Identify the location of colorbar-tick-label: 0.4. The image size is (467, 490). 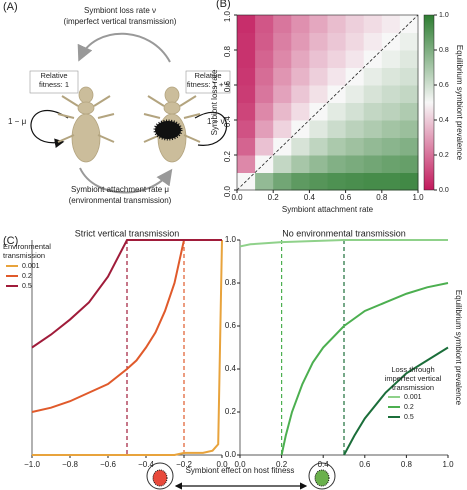
(444, 120).